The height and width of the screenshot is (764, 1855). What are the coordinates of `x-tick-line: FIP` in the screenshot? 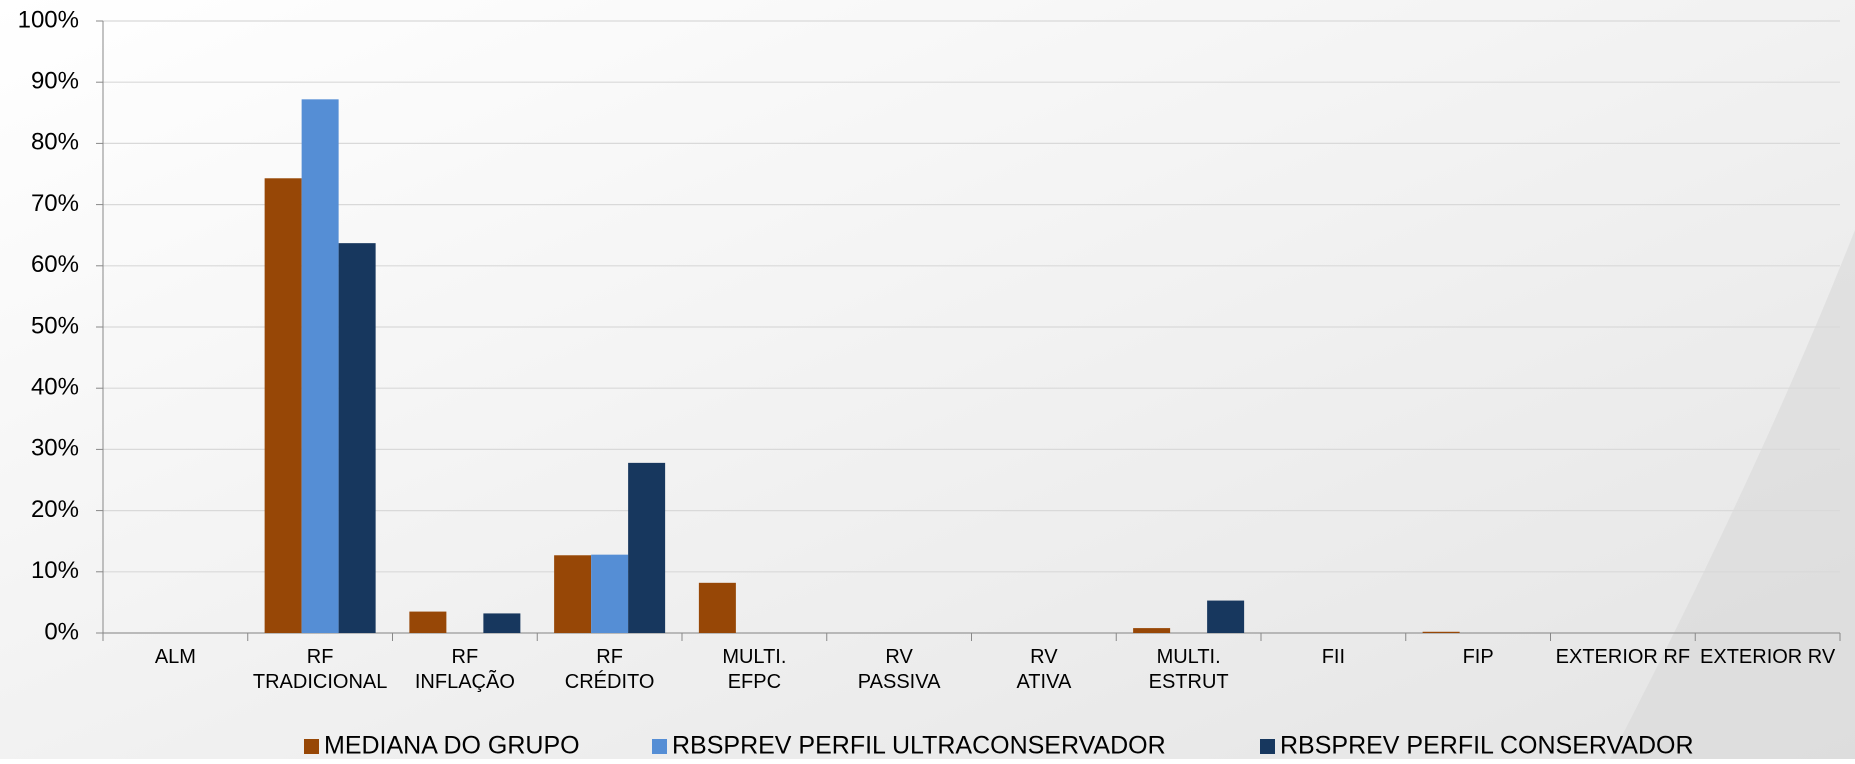 It's located at (1478, 657).